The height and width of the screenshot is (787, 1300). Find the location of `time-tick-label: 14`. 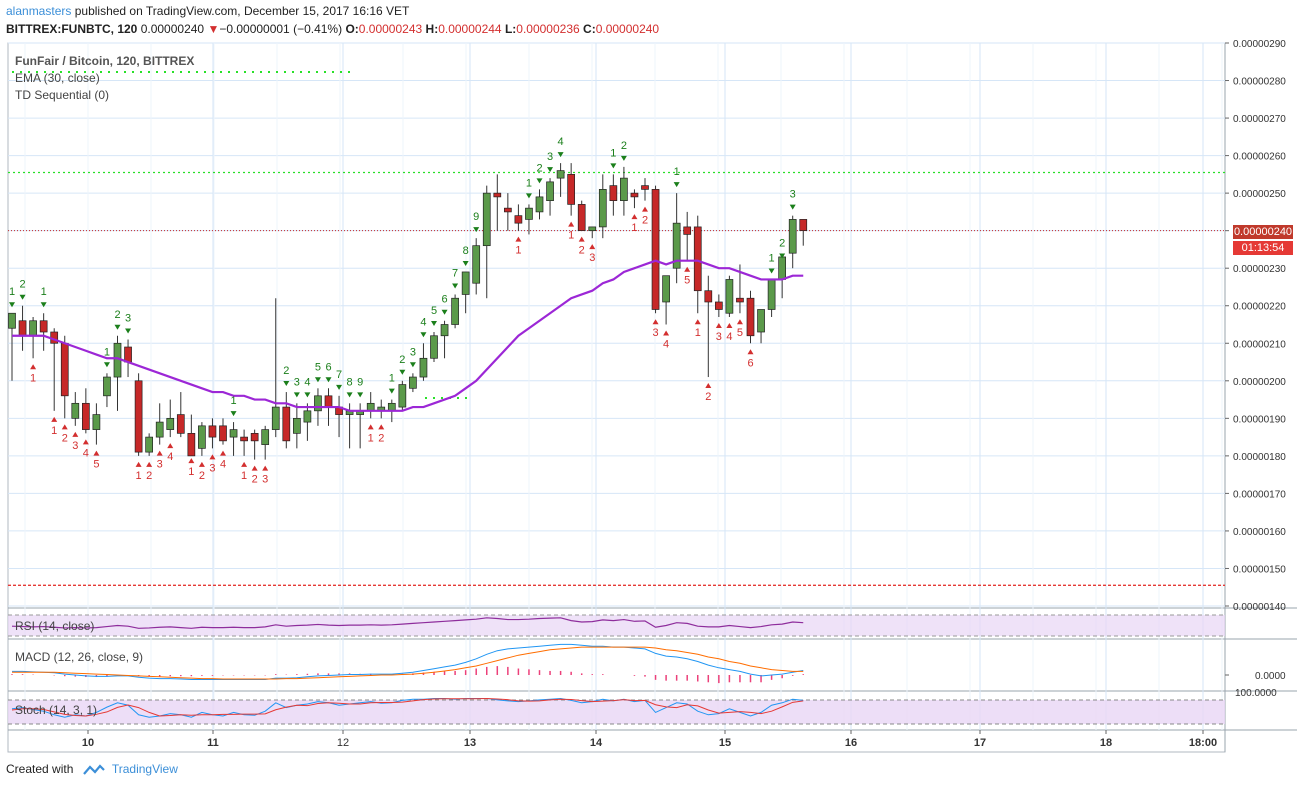

time-tick-label: 14 is located at coordinates (596, 743).